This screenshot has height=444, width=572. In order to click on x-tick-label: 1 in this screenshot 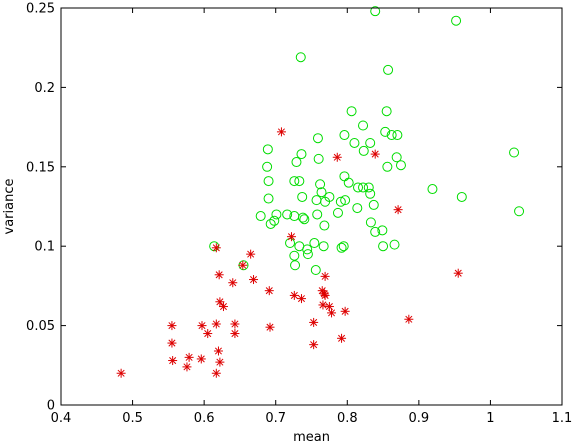, I will do `click(490, 418)`.